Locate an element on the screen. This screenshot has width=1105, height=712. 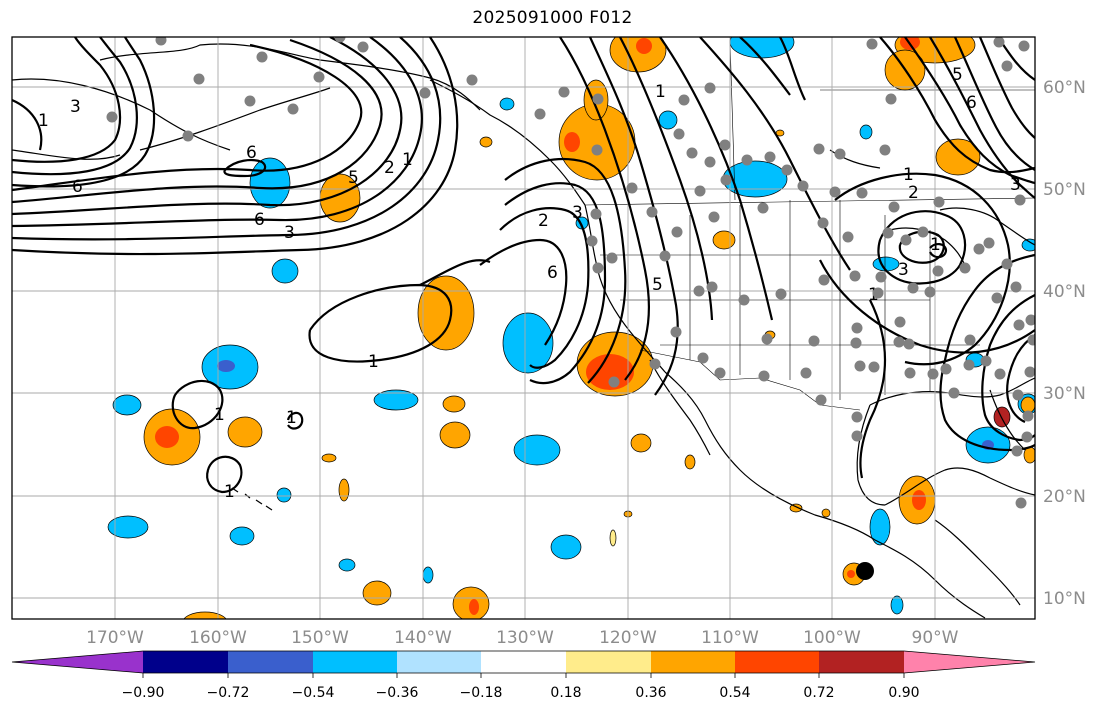
lat-label: 20°N is located at coordinates (1064, 497).